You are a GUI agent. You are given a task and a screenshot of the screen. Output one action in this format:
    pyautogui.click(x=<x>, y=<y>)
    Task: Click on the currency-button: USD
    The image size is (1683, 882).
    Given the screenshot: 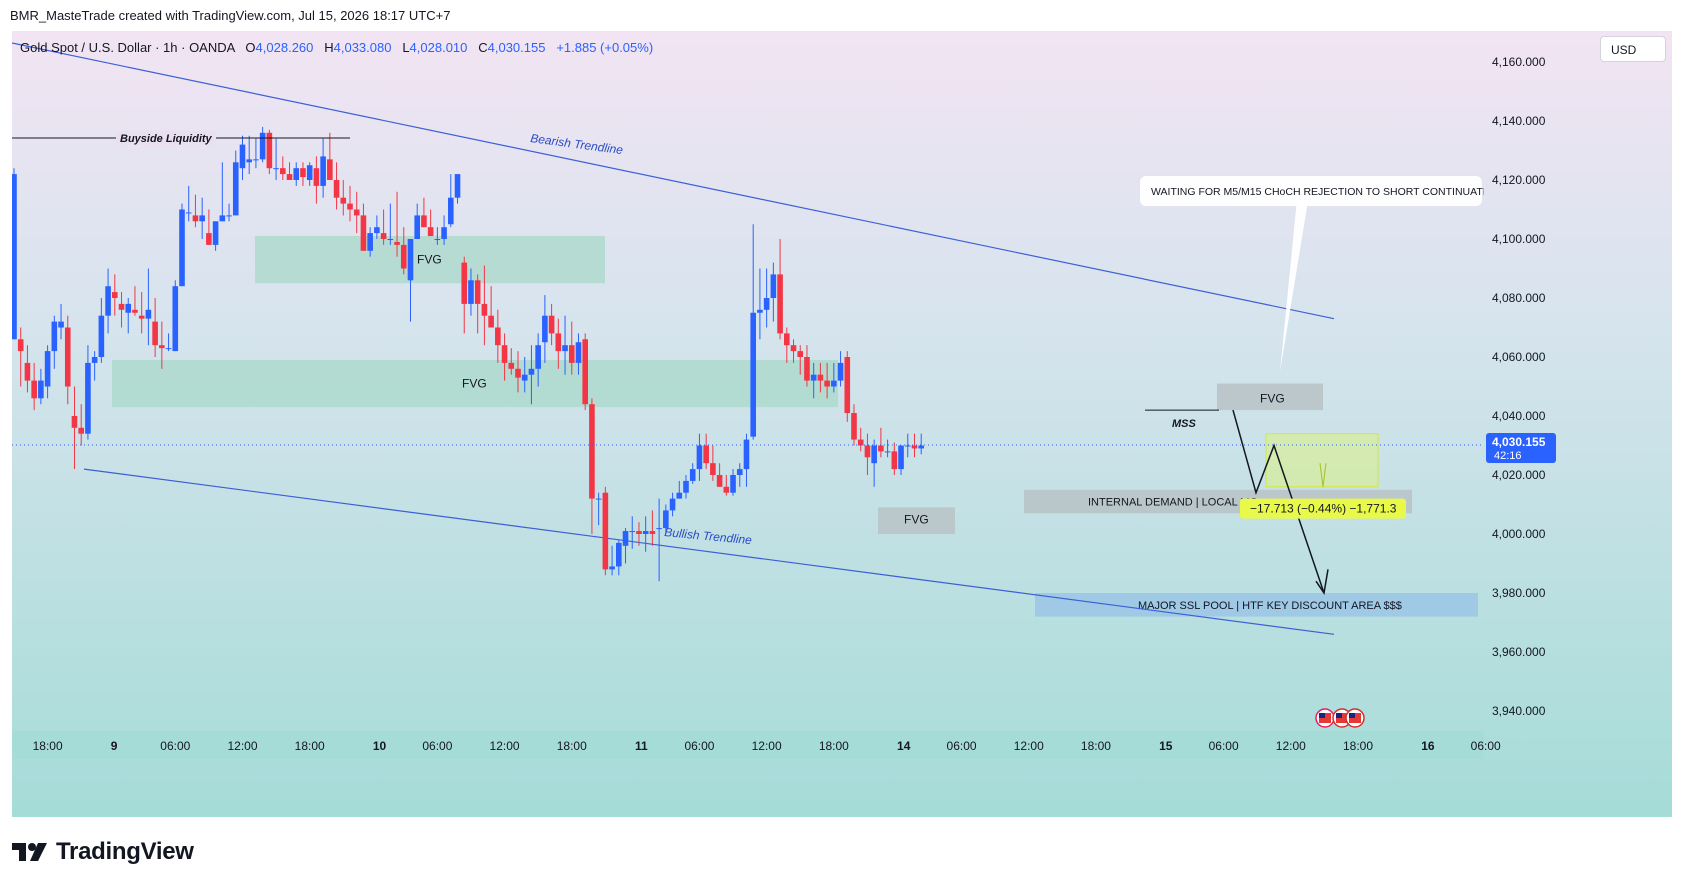 What is the action you would take?
    pyautogui.click(x=1633, y=49)
    